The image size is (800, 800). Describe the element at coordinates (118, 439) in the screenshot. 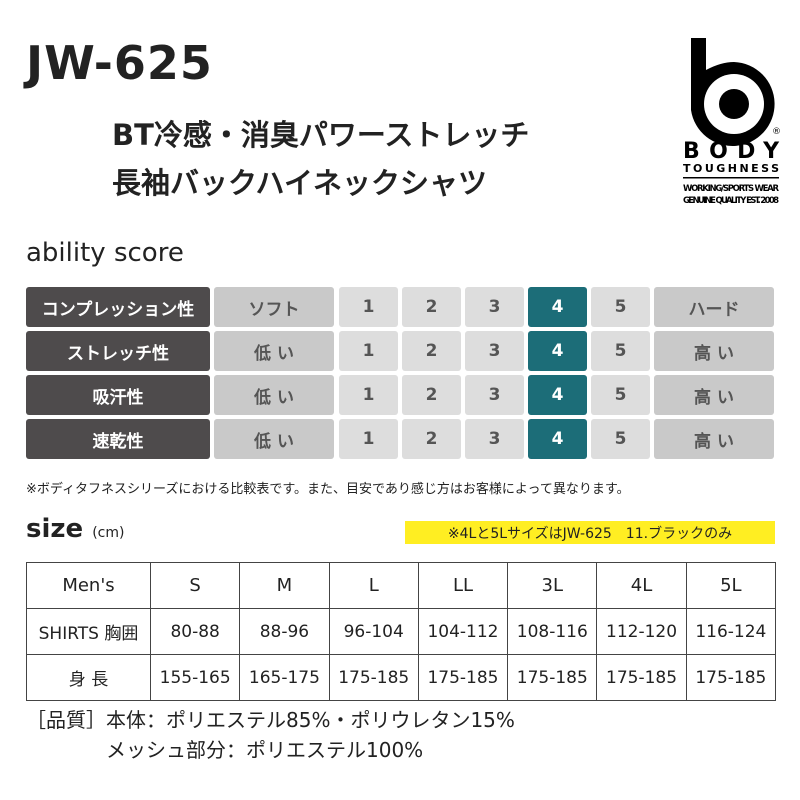

I see `ability-label: 速乾性` at that location.